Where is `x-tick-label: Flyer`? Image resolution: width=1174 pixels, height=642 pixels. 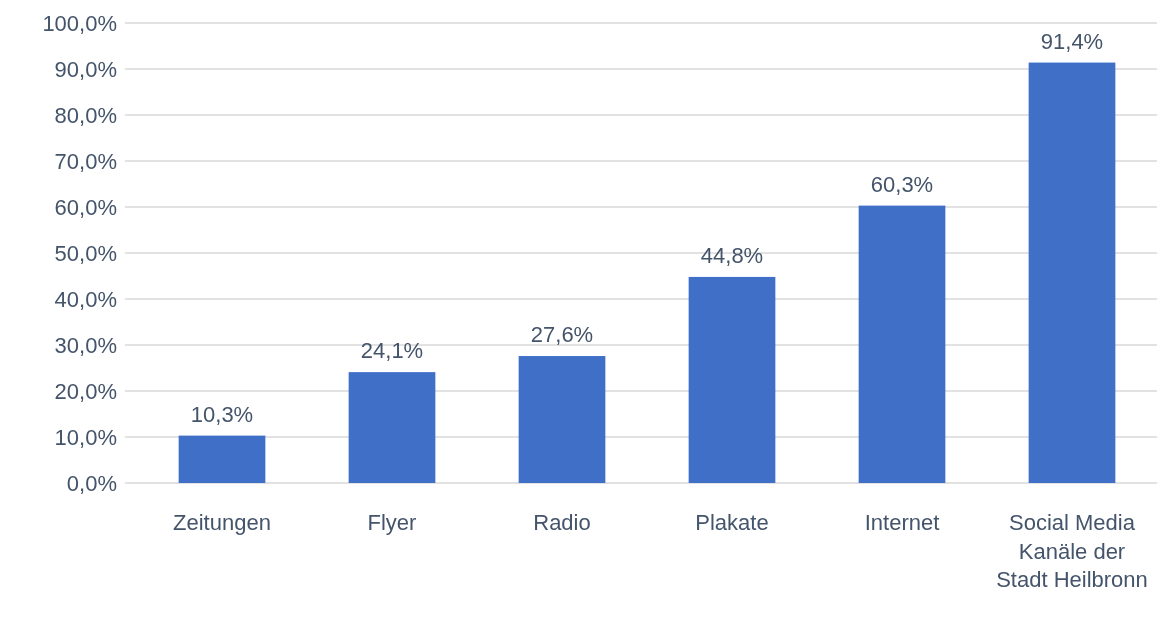
x-tick-label: Flyer is located at coordinates (392, 522).